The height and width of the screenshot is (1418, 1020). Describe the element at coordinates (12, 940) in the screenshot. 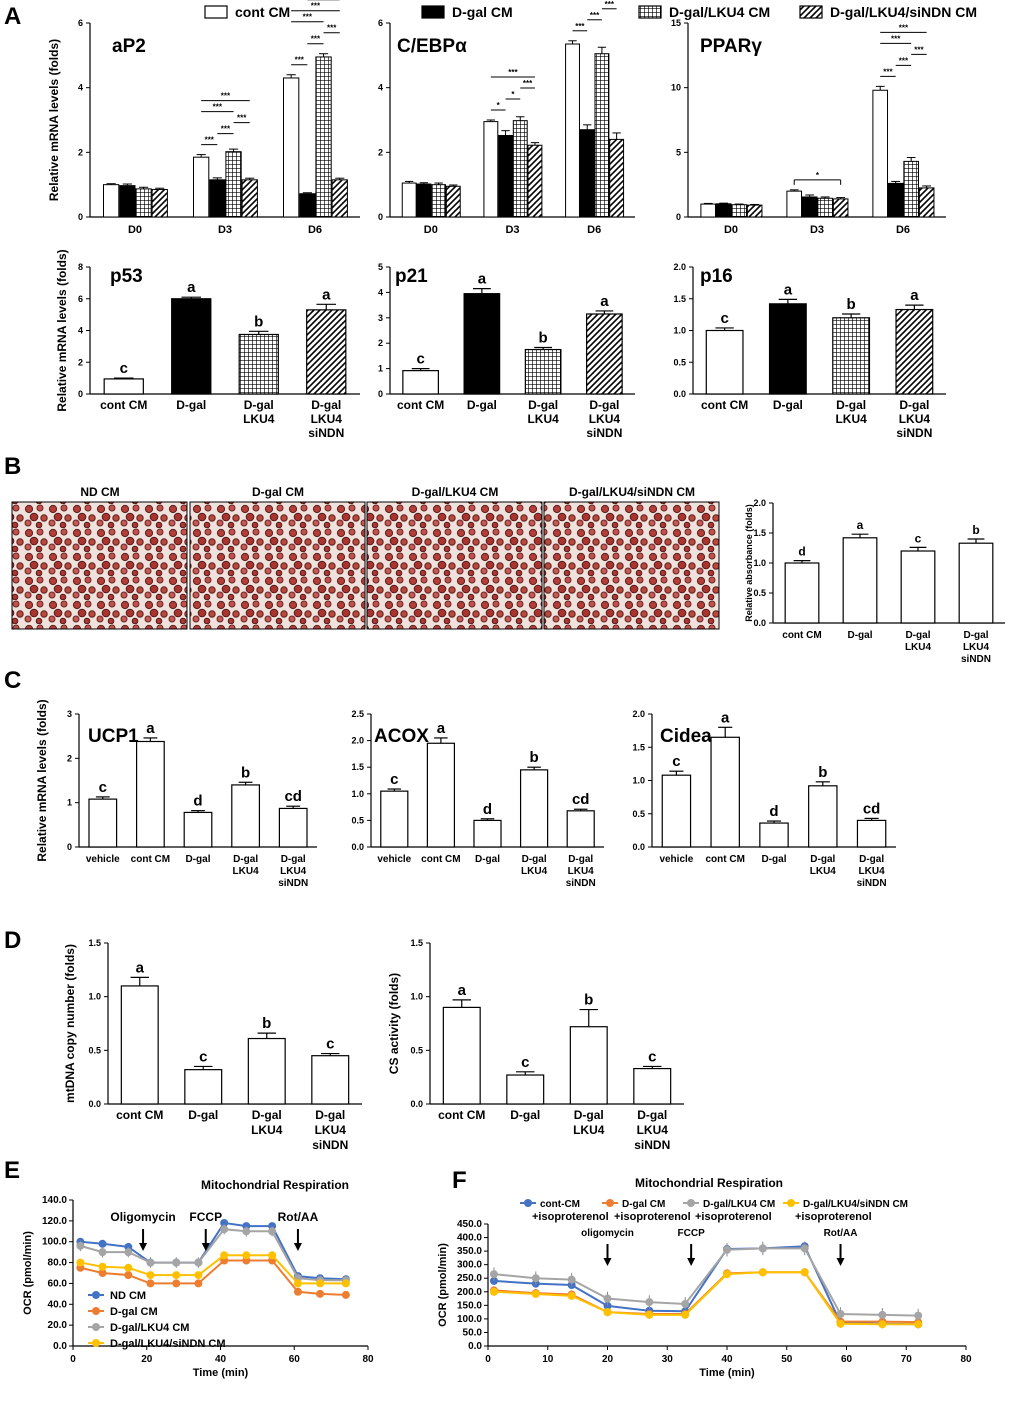

I see `panel-letter: D` at that location.